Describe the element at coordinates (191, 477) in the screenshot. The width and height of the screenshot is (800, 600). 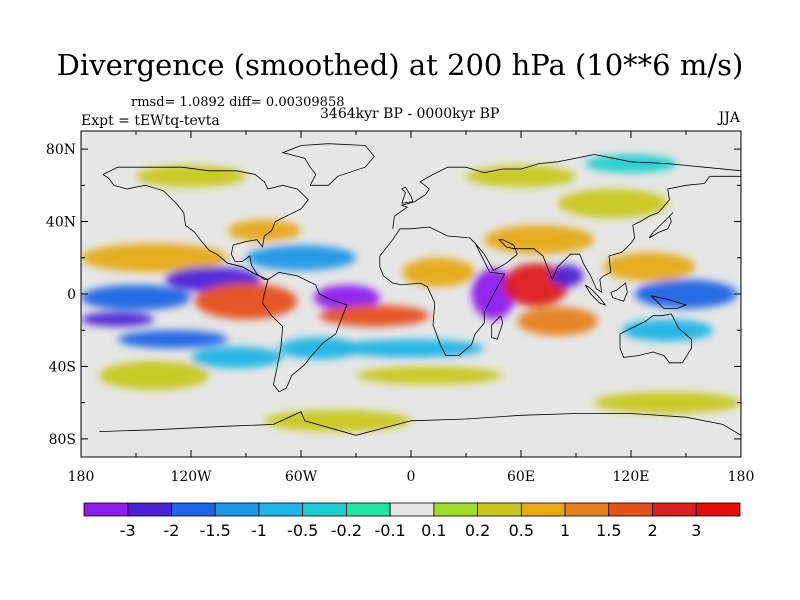
I see `lon-tick-label: 120W` at that location.